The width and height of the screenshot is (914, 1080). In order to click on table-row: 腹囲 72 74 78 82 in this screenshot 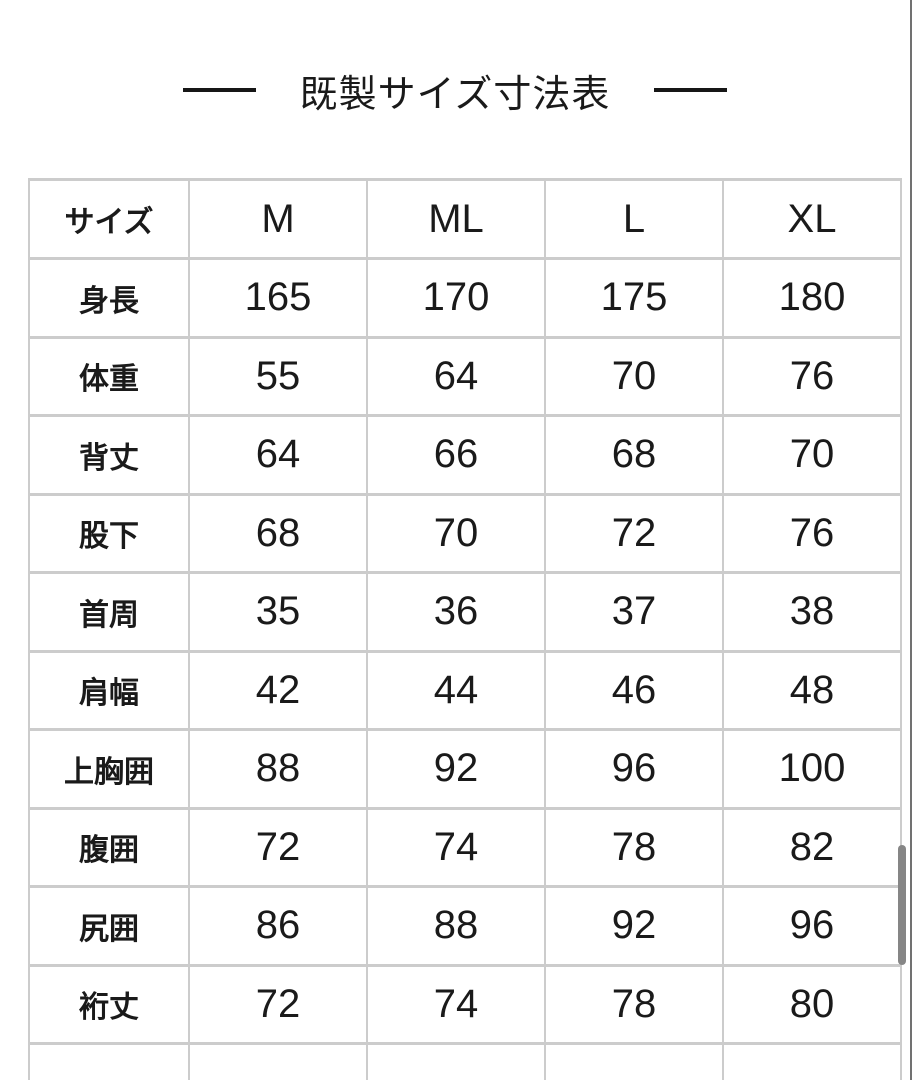, I will do `click(465, 847)`.